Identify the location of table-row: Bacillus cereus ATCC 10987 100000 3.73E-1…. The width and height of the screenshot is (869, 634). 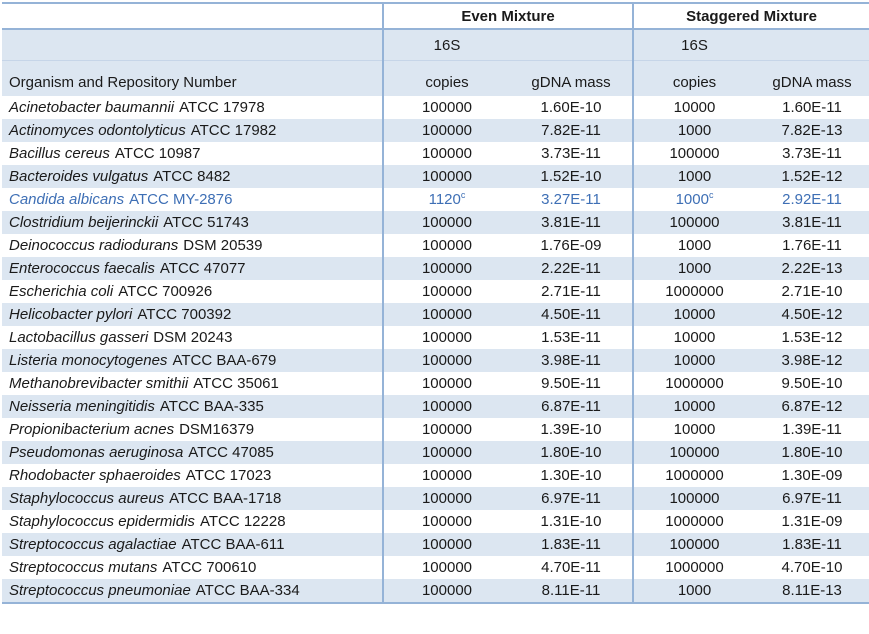
(435, 153).